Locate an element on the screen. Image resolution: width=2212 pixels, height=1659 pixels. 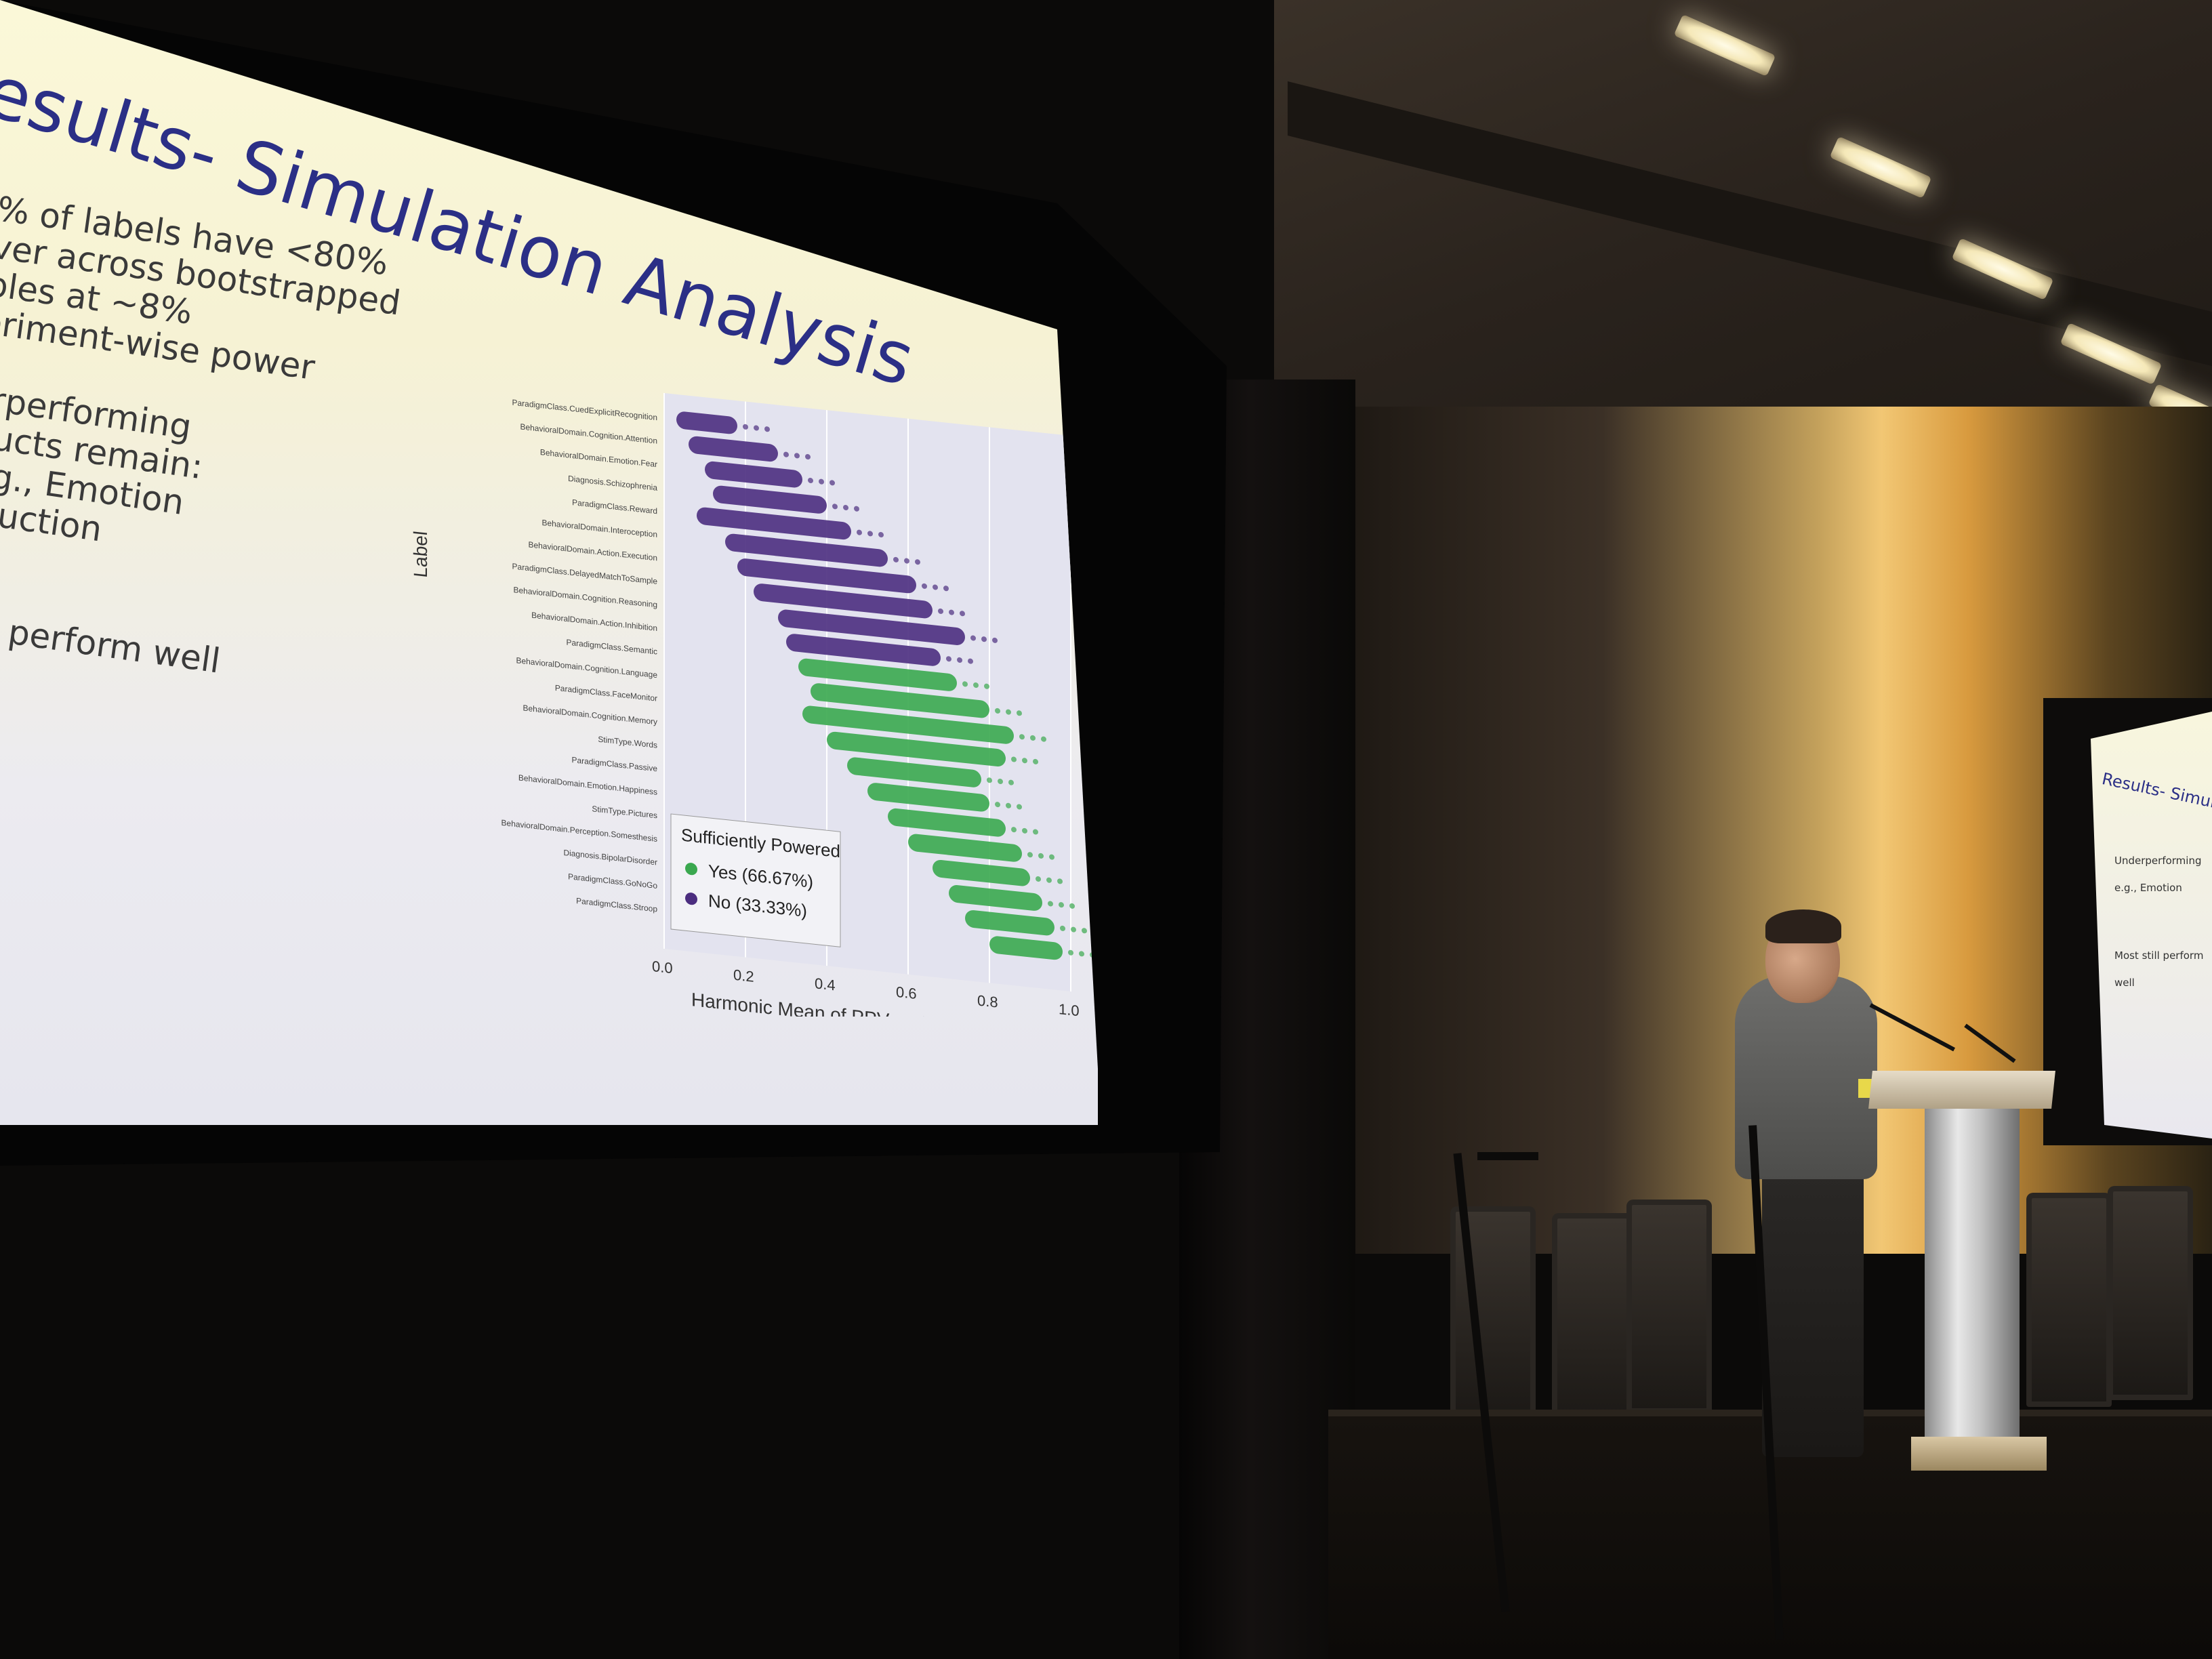
legend-box is located at coordinates (755, 880).